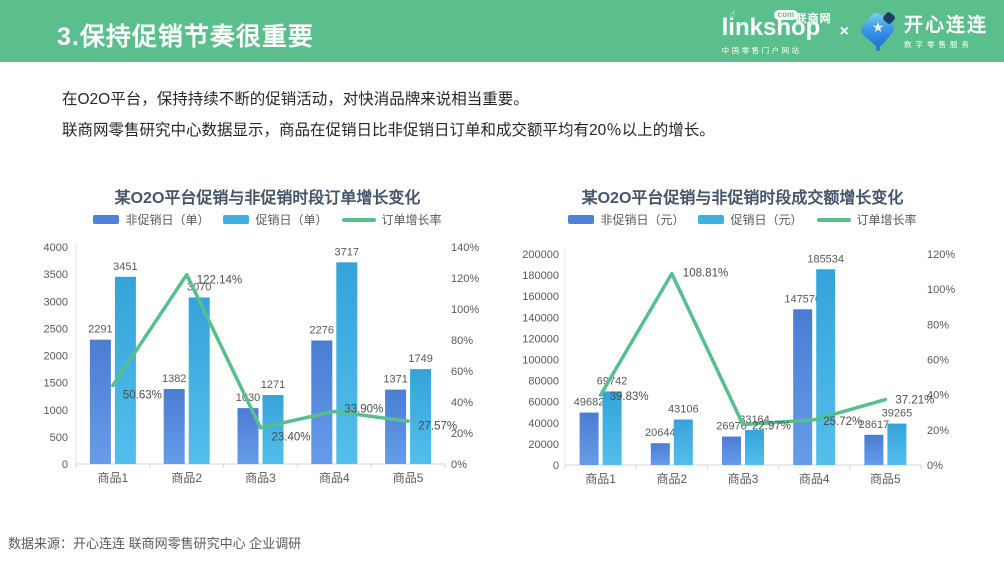  What do you see at coordinates (878, 27) in the screenshot?
I see `star-icon: ★` at bounding box center [878, 27].